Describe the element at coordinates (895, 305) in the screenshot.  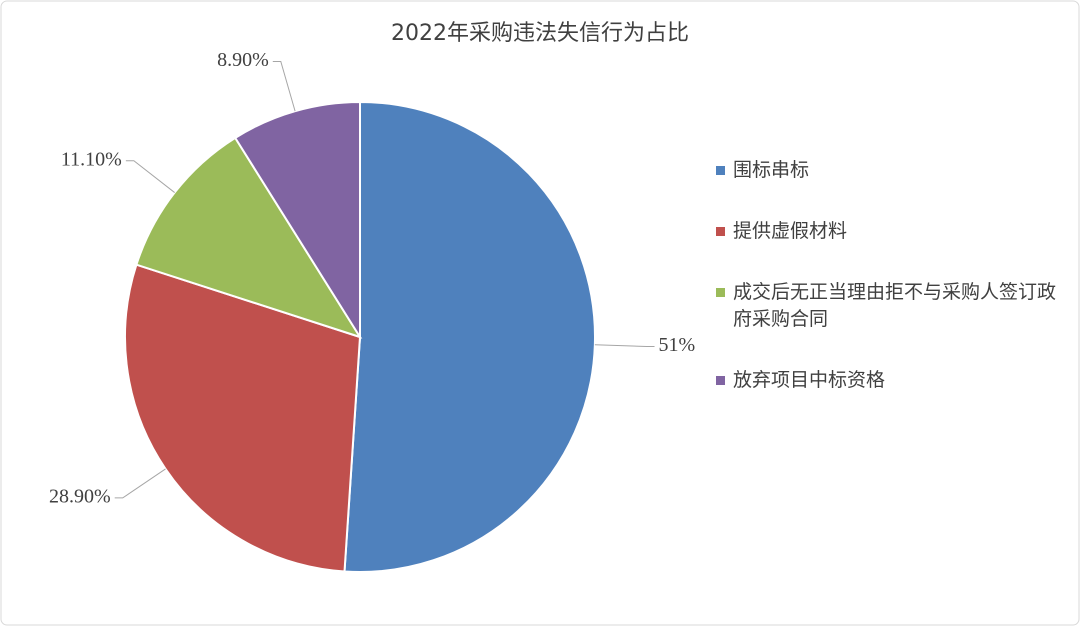
I see `legend-label: 成交后无正当理由拒不与采购人签订政府采购合同` at that location.